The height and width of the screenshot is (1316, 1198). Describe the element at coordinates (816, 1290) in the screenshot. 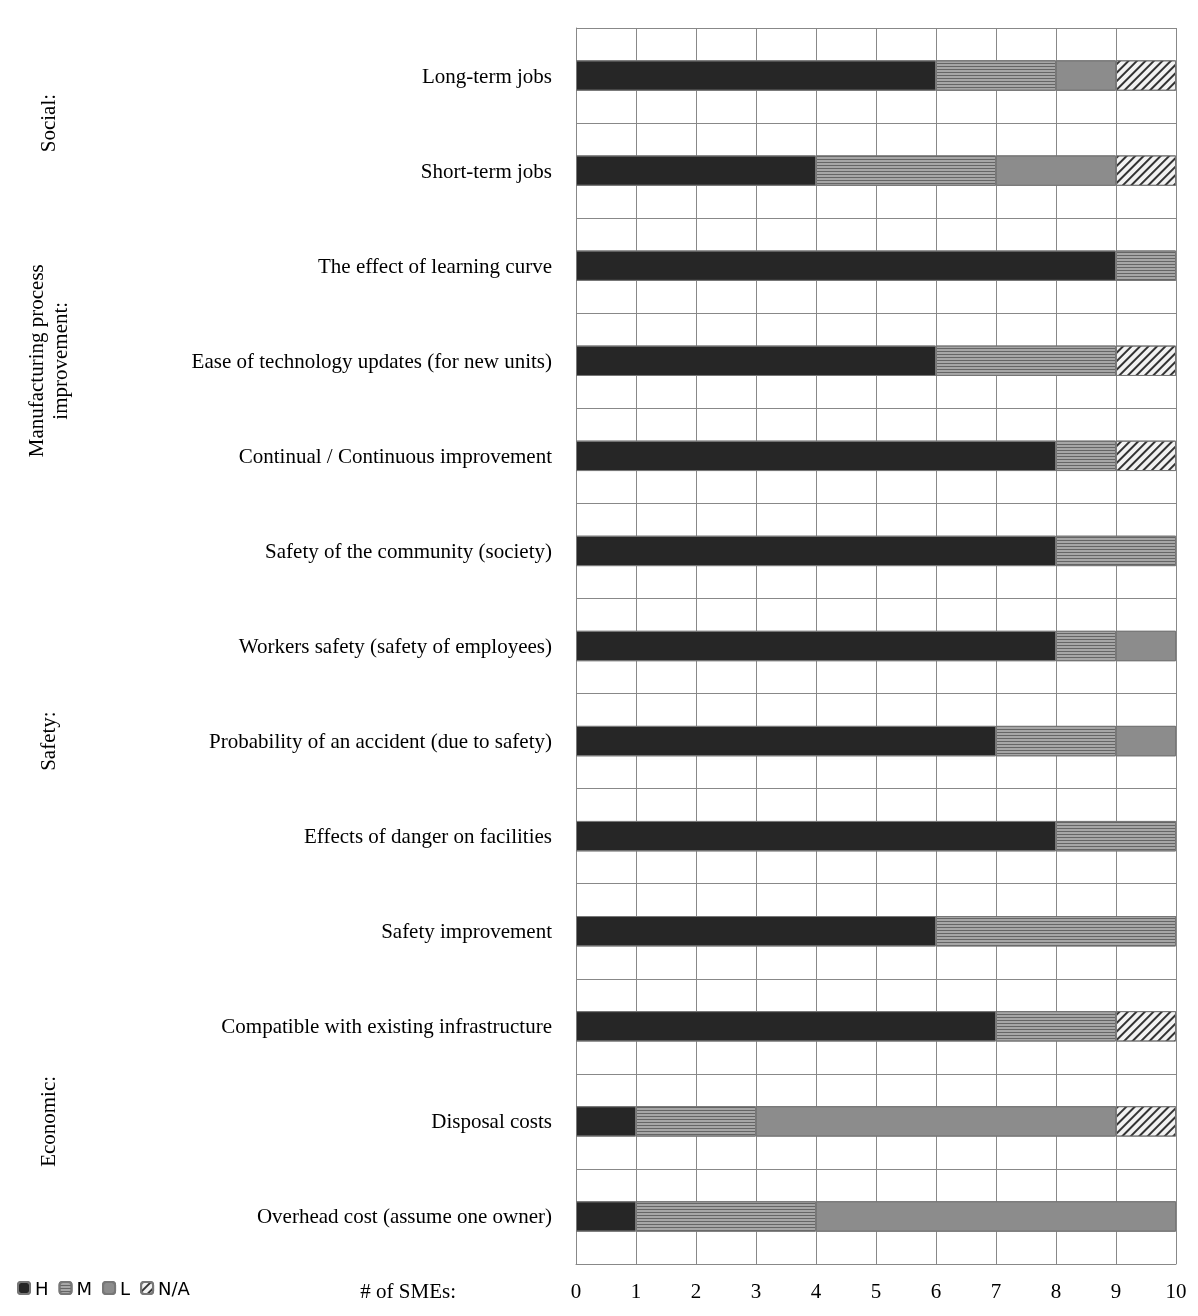

I see `x-tick-label: 4` at that location.